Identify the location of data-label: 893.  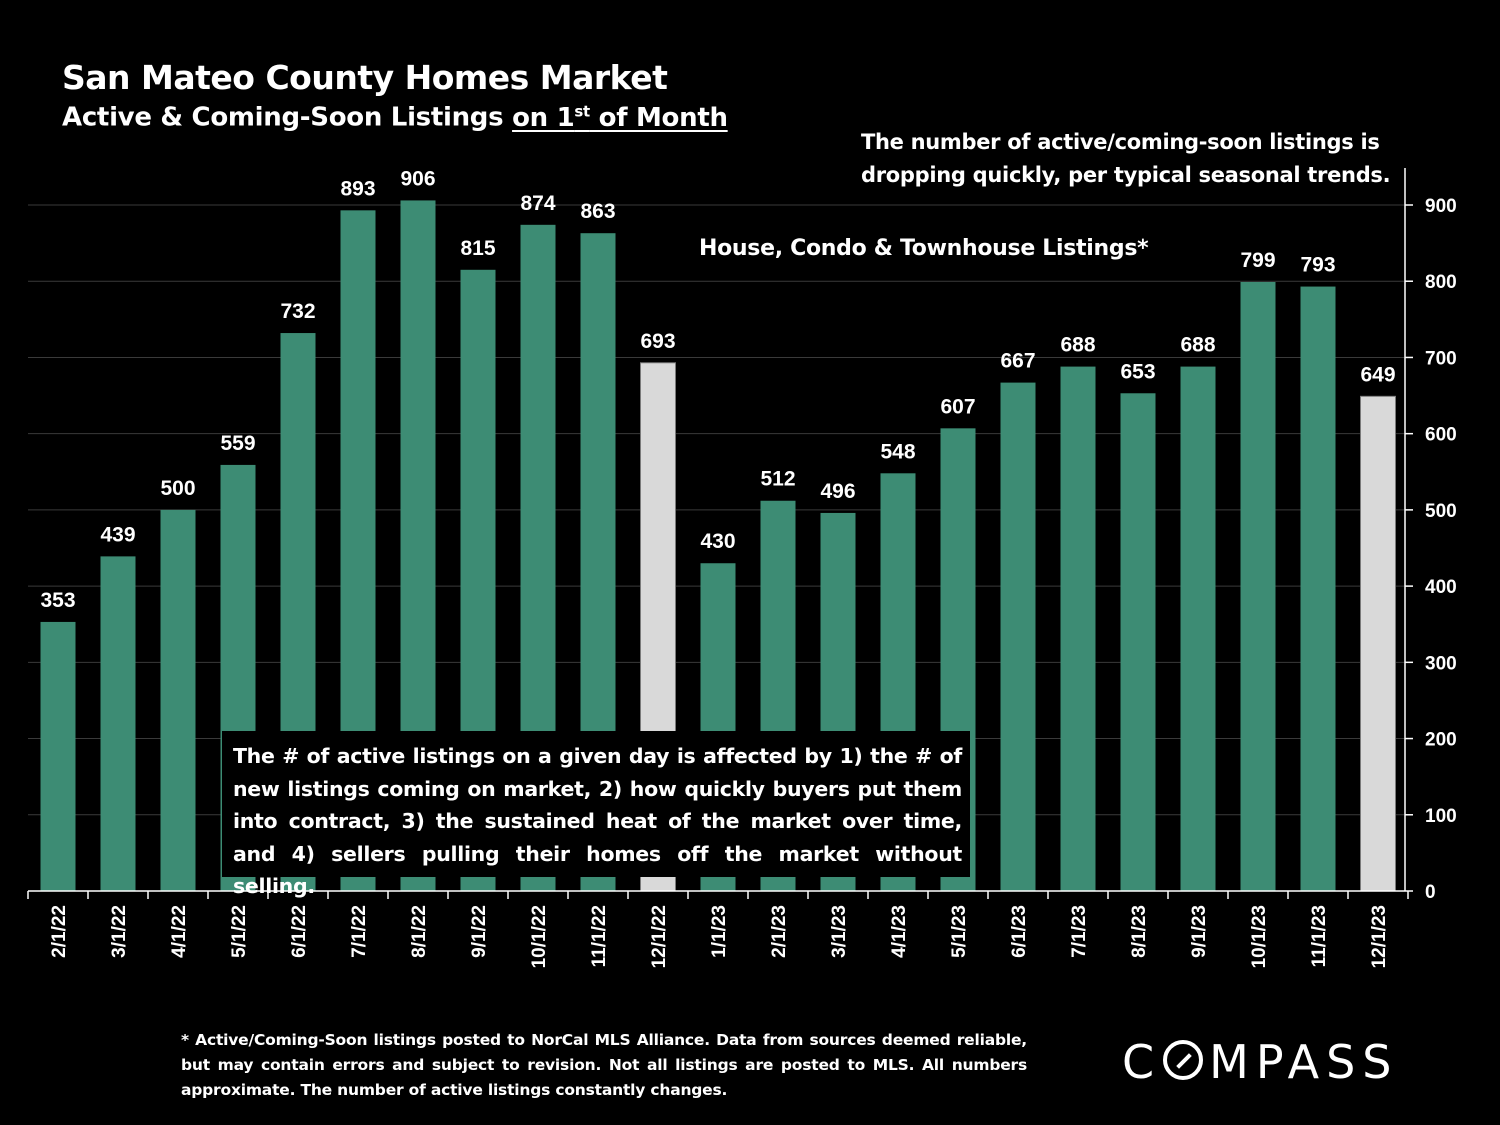
(357, 188).